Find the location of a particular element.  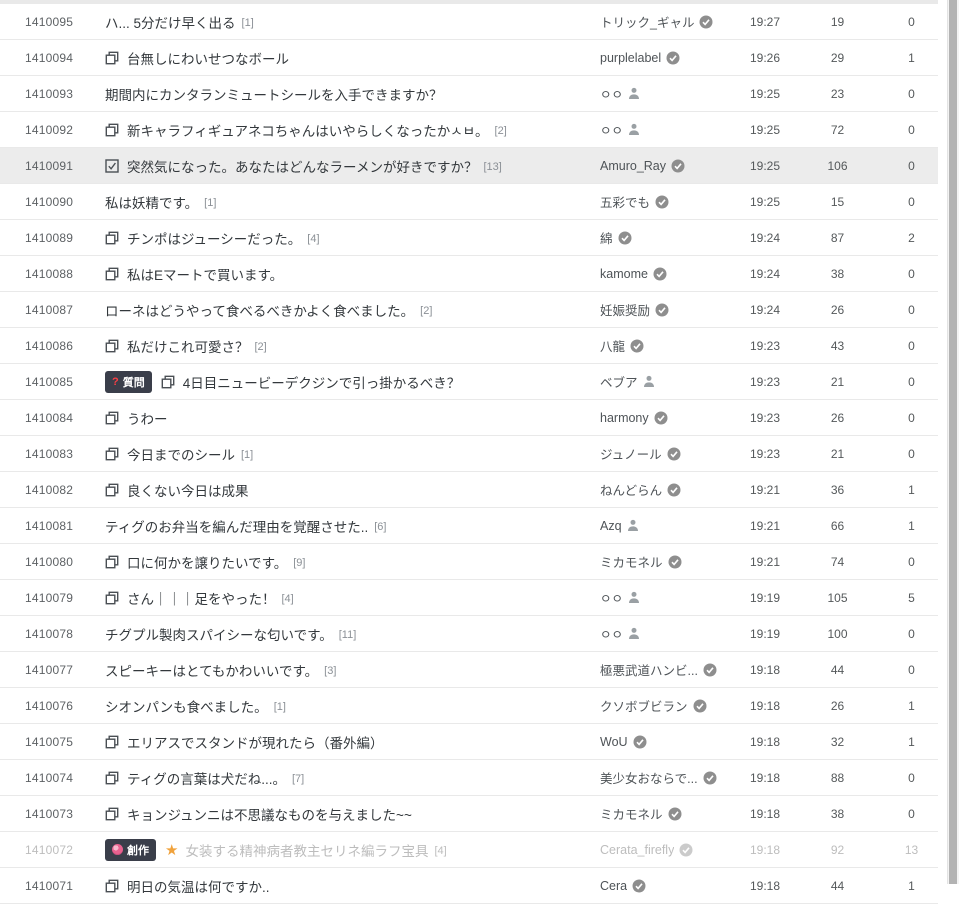

post-title-cell: 期間内にカンタランミュートシールを入手できますか？ is located at coordinates (352, 94).